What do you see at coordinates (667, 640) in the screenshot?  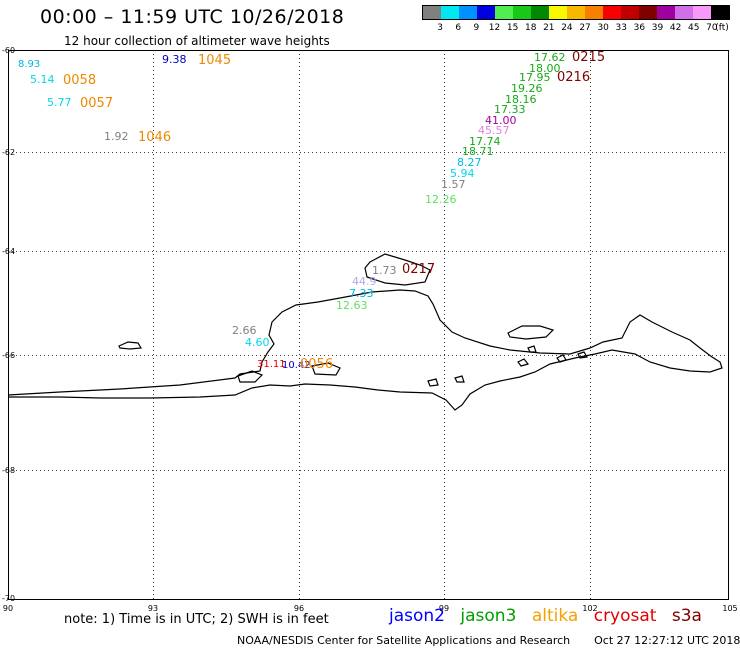 I see `credit-timestamp: Oct 27 12:27:12 UTC 2018` at bounding box center [667, 640].